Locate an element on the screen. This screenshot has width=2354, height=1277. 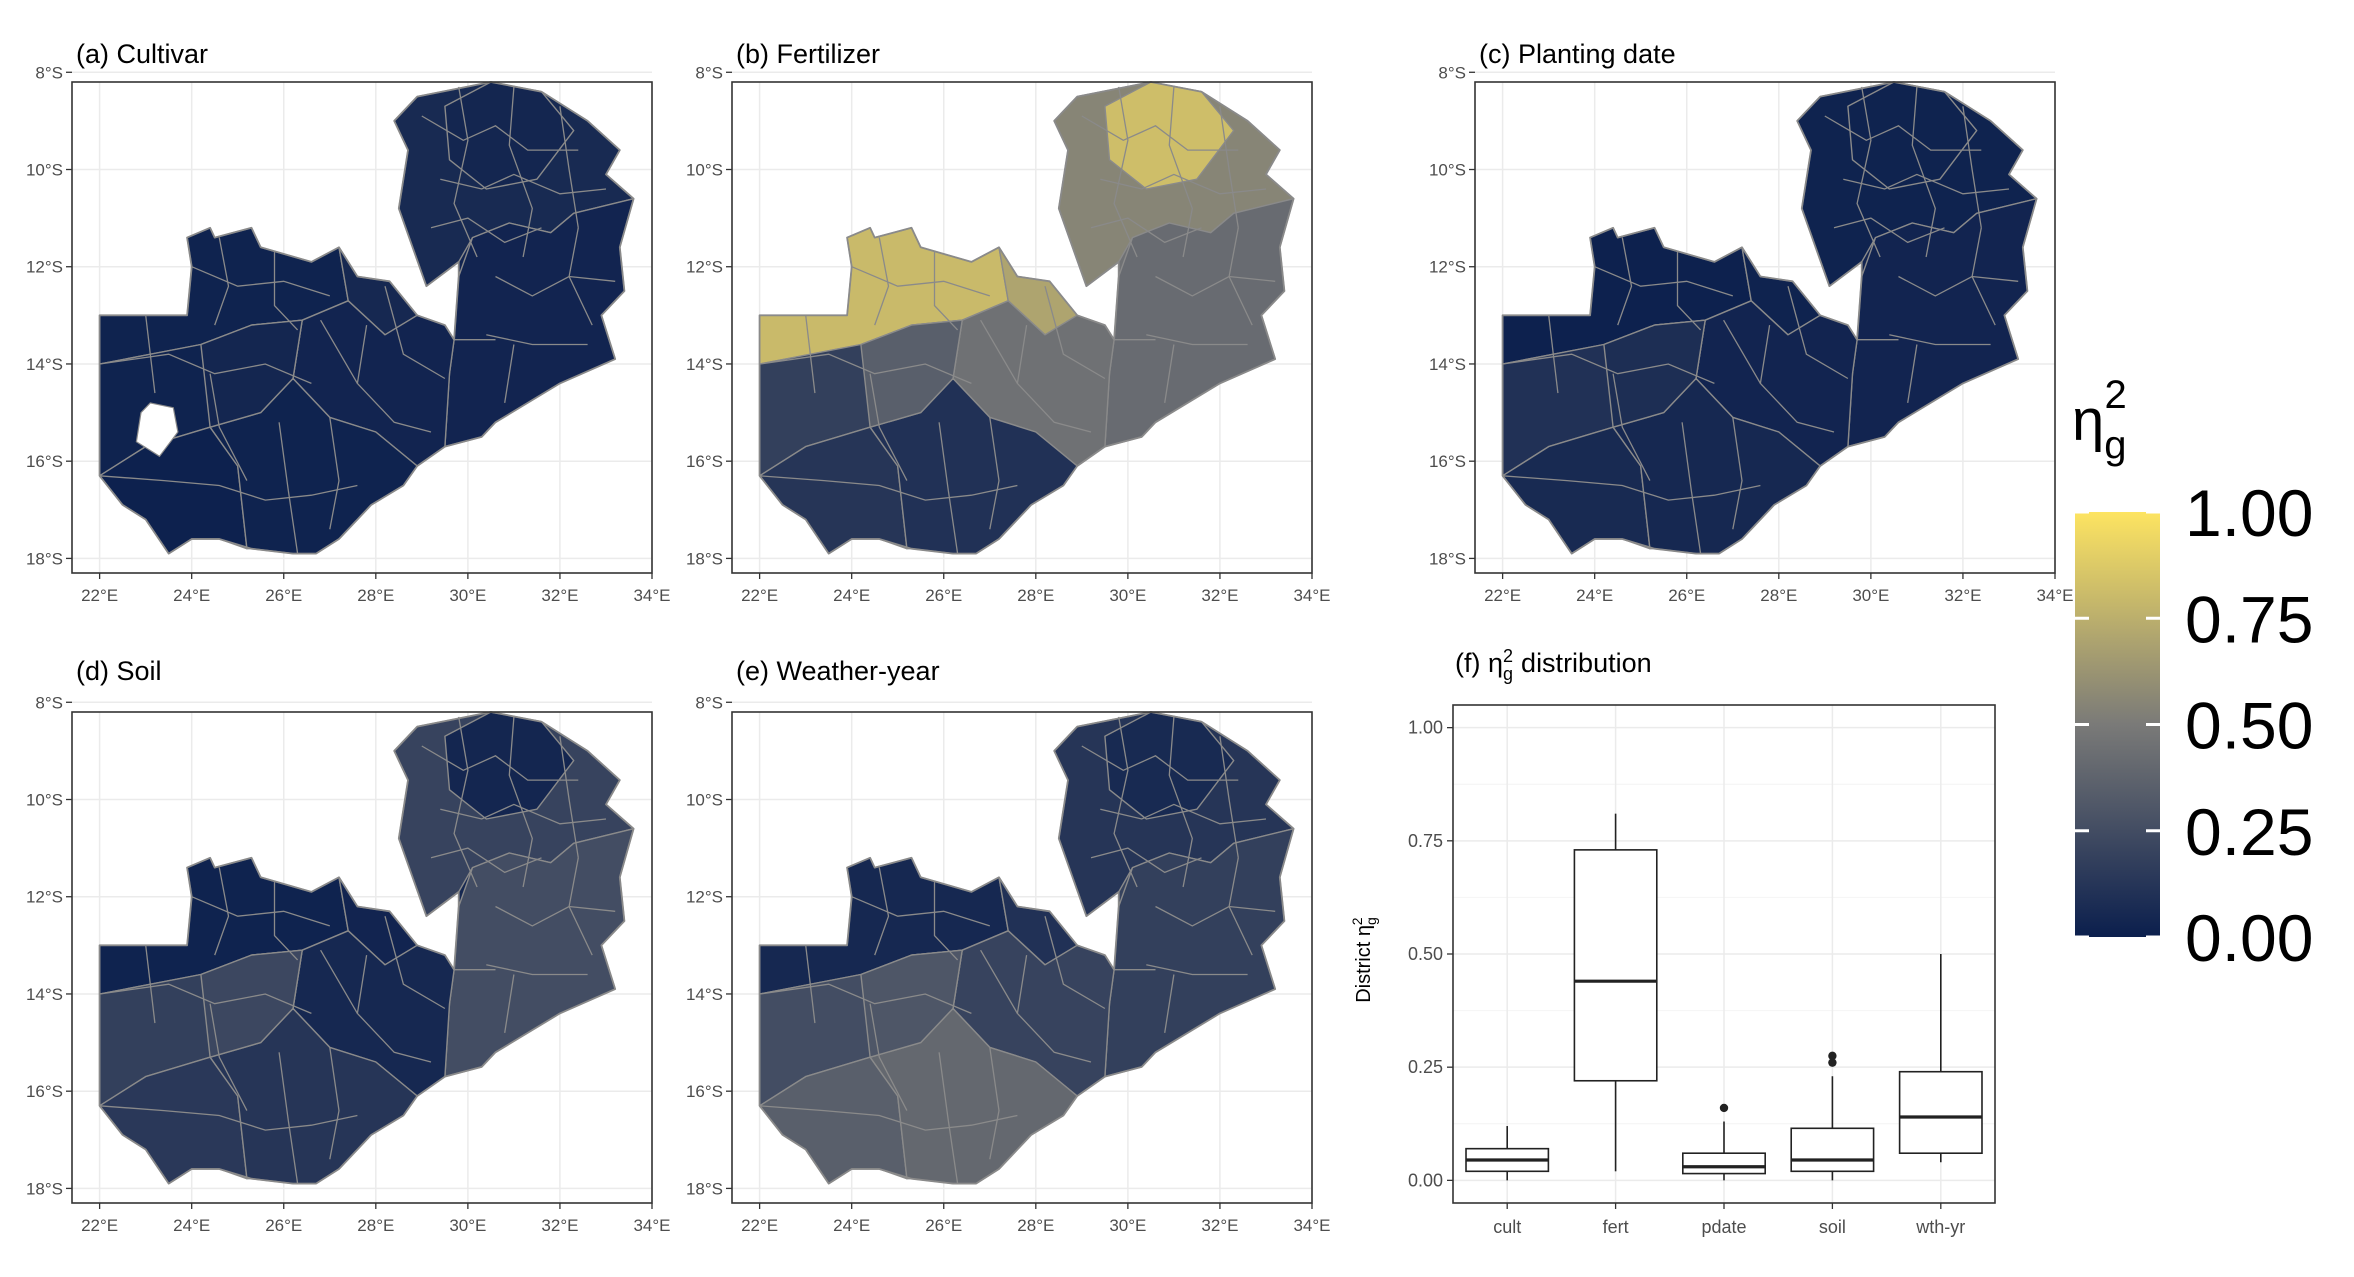
outlier-point is located at coordinates (1832, 1056).